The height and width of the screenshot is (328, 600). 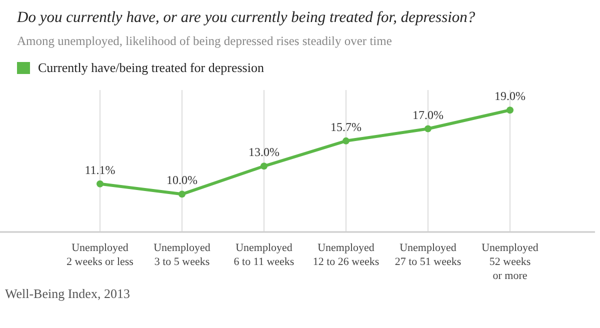 I want to click on data-label: 13.0%, so click(x=264, y=152).